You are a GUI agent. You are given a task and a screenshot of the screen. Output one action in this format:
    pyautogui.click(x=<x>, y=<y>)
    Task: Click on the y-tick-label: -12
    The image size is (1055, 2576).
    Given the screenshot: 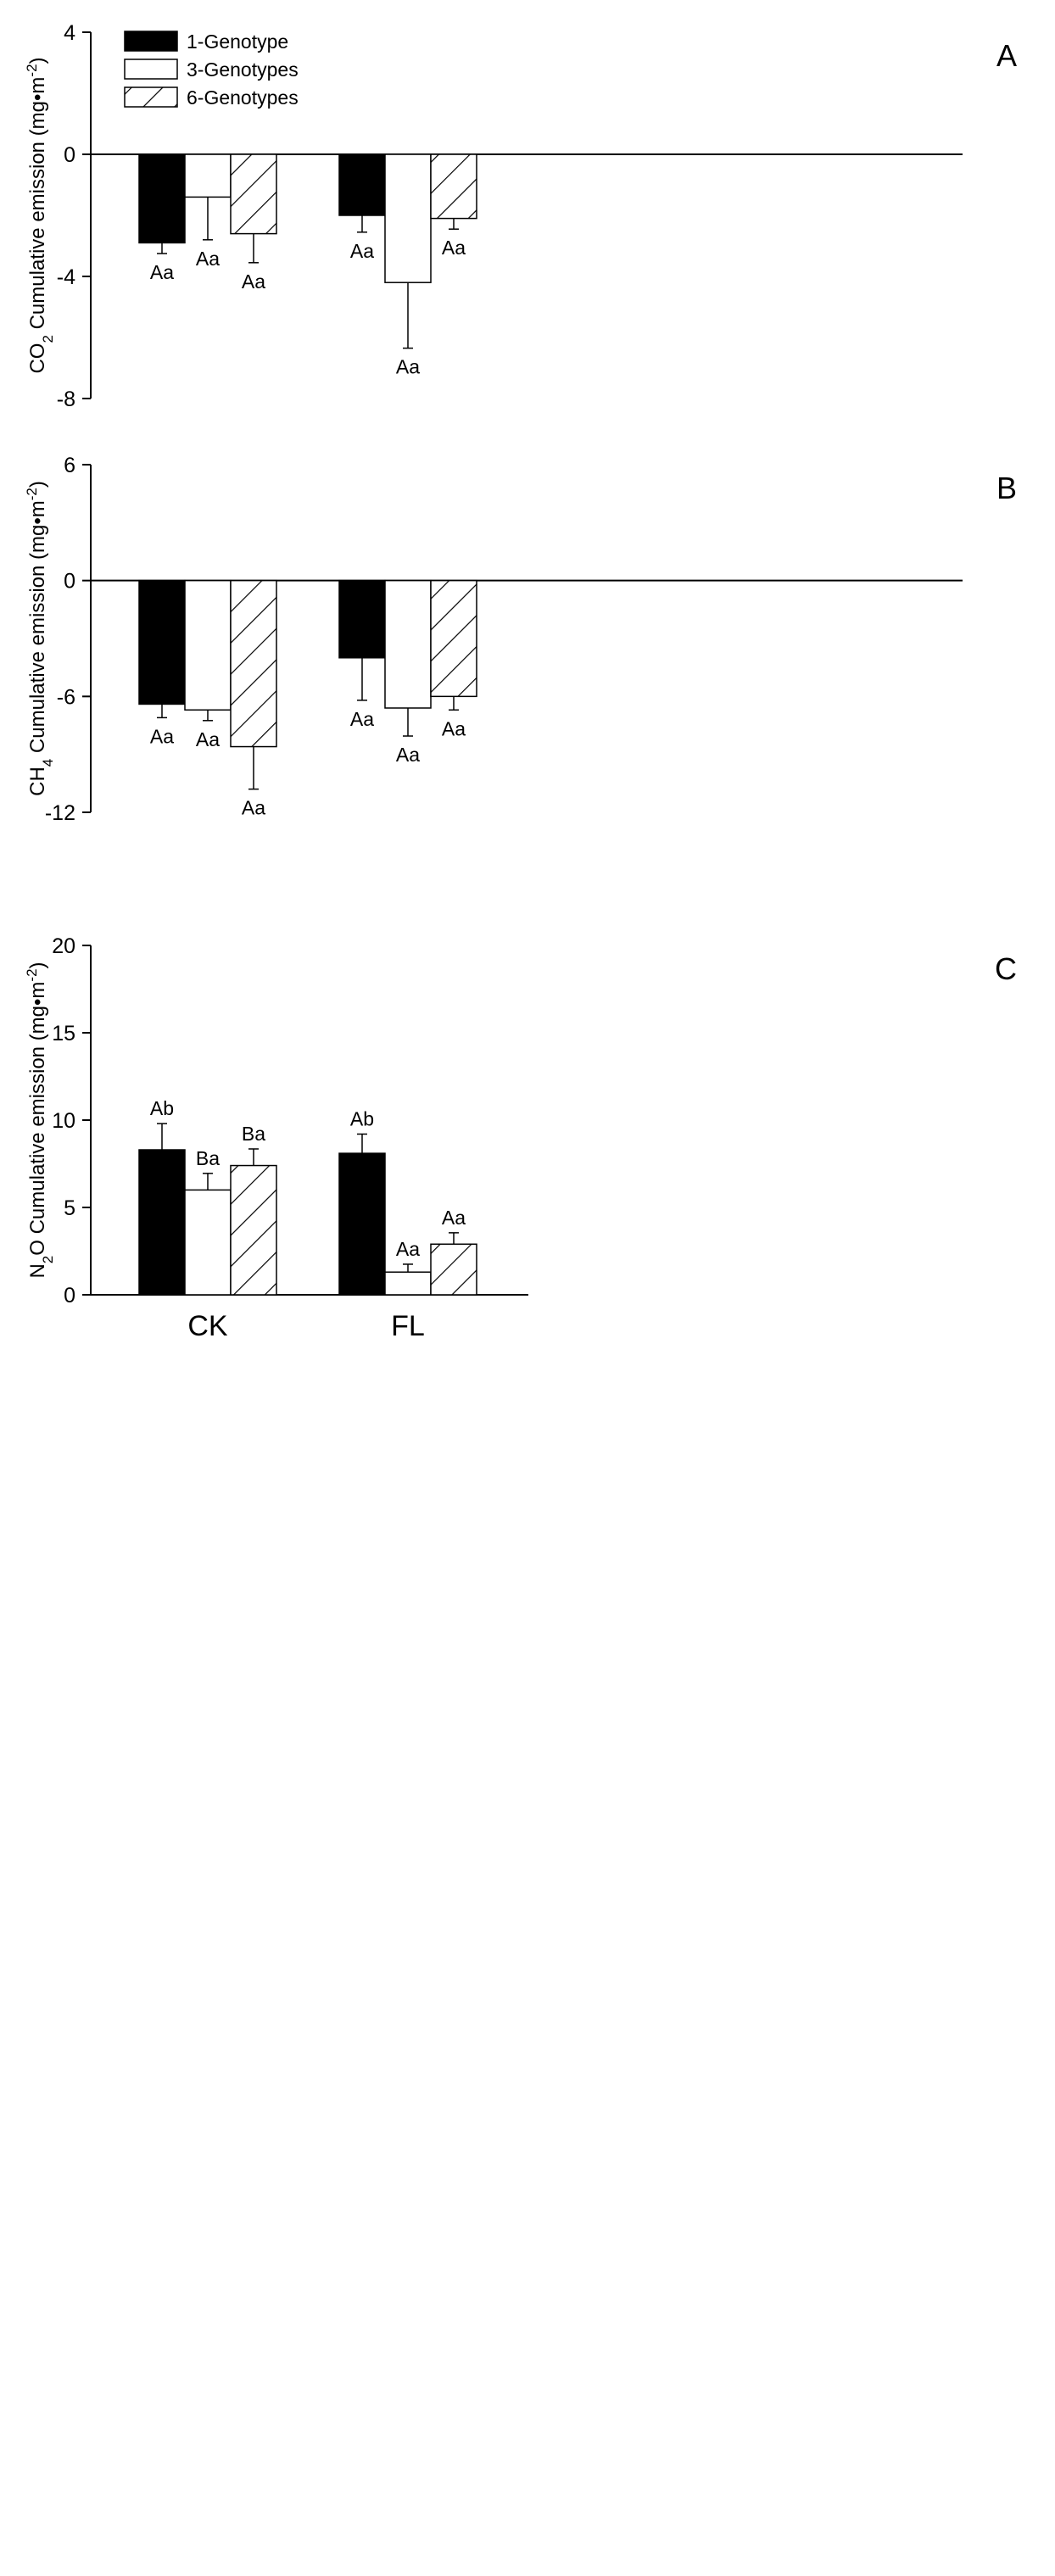 What is the action you would take?
    pyautogui.click(x=60, y=813)
    